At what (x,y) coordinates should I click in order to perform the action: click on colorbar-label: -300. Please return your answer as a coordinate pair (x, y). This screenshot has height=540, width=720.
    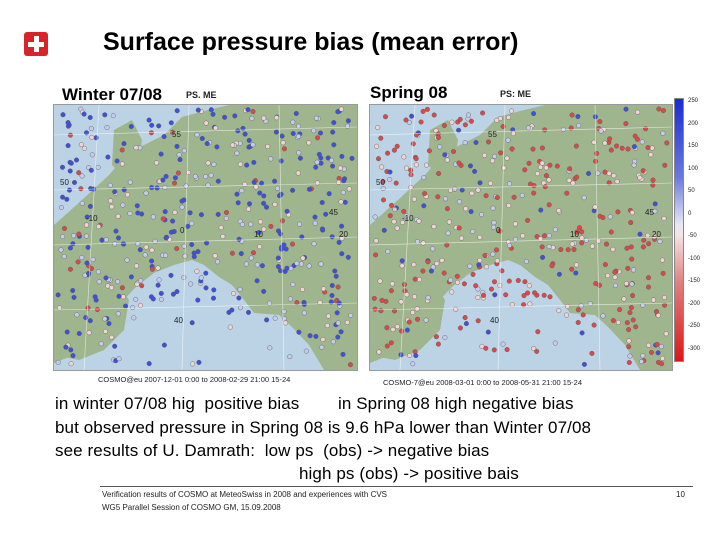
    Looking at the image, I should click on (694, 348).